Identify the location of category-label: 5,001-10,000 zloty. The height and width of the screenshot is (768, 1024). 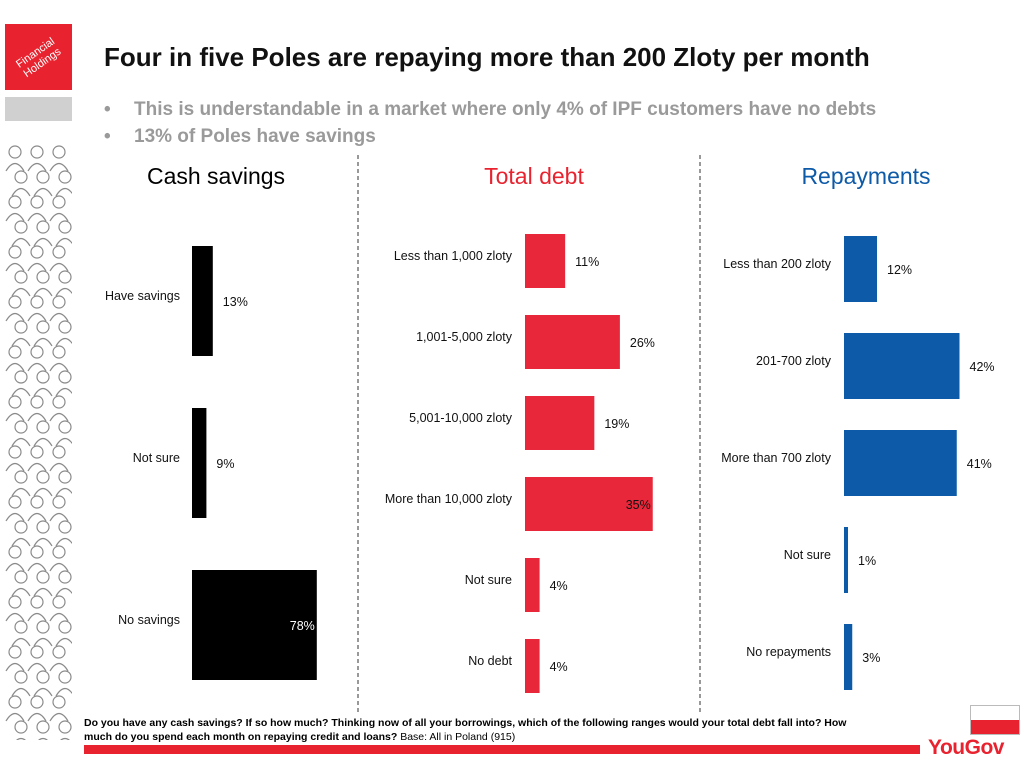
(461, 418).